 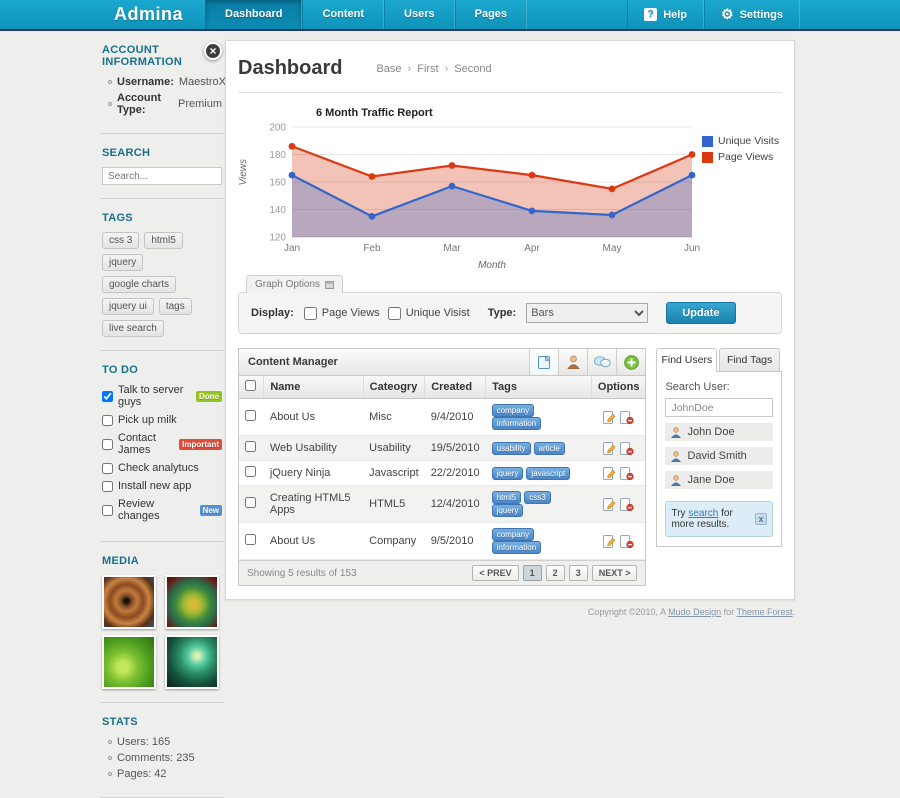 I want to click on row-tags: html5 css3jquery, so click(x=538, y=504).